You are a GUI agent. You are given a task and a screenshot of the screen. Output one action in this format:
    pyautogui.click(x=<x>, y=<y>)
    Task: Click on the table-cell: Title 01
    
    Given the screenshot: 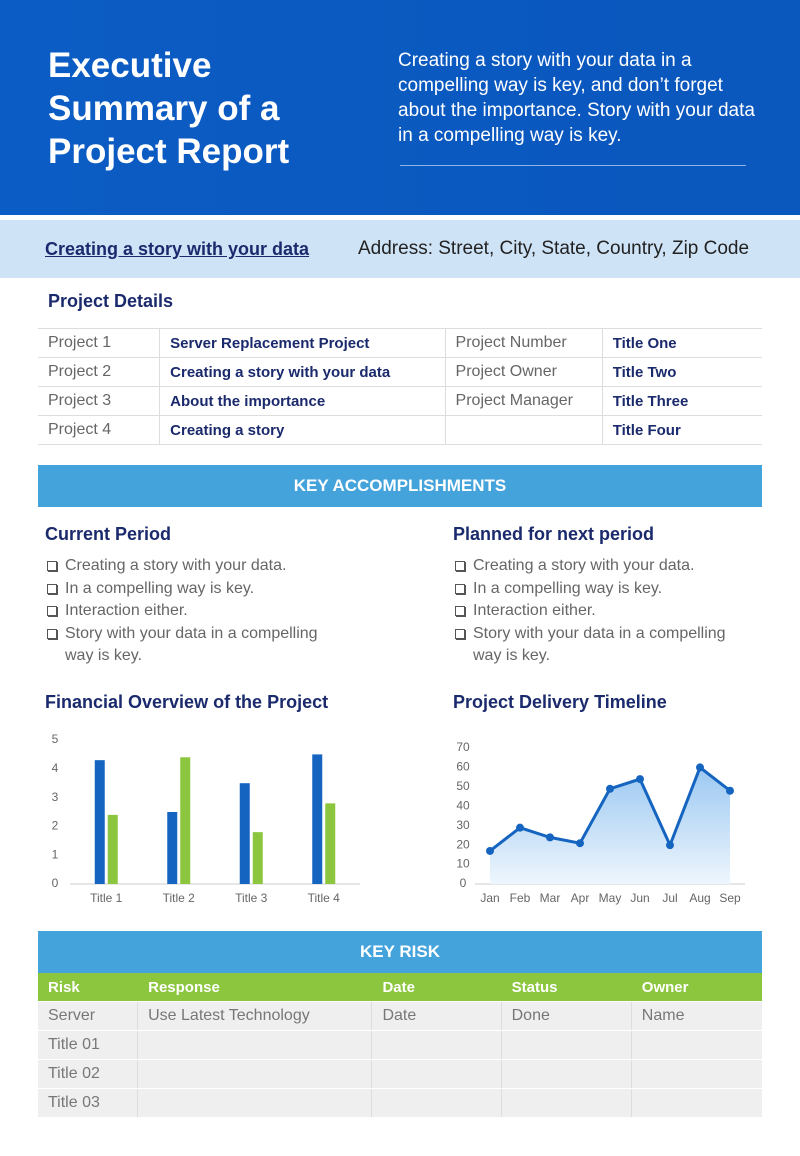 What is the action you would take?
    pyautogui.click(x=88, y=1045)
    